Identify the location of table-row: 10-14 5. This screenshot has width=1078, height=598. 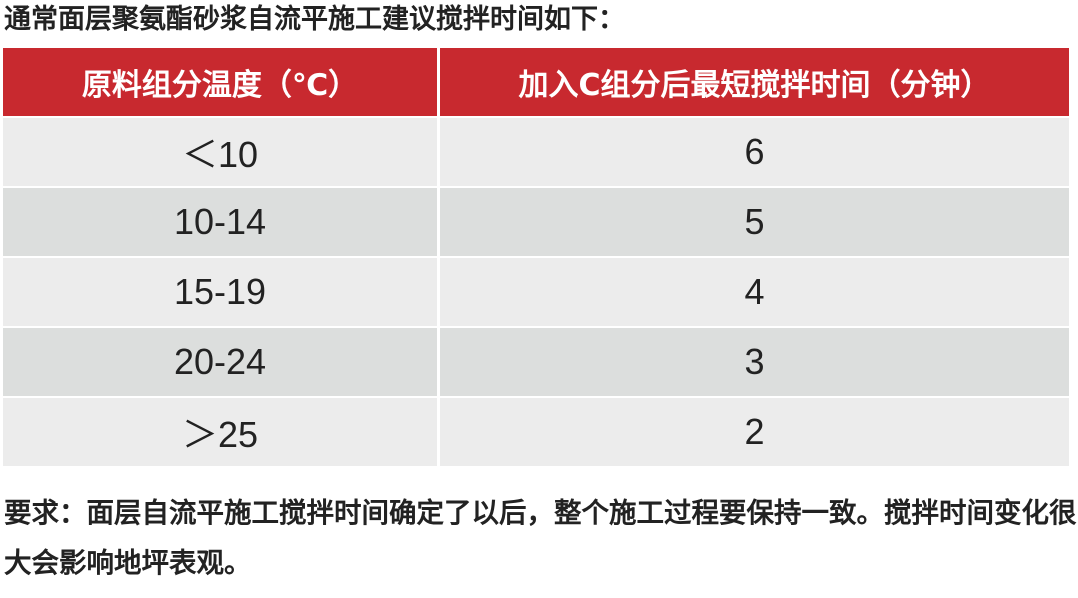
(536, 222).